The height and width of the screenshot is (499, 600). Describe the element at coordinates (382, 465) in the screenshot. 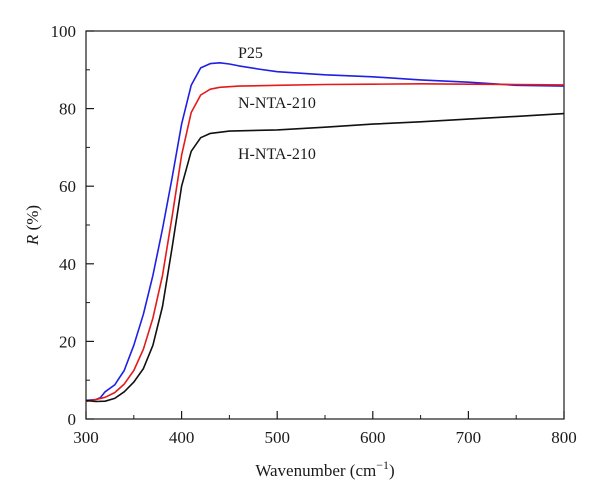

I see `x-axis-title-superscript: −1` at that location.